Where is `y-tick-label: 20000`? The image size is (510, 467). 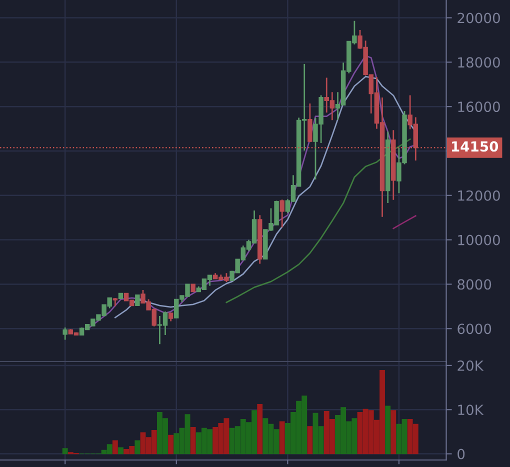 y-tick-label: 20000 is located at coordinates (479, 18).